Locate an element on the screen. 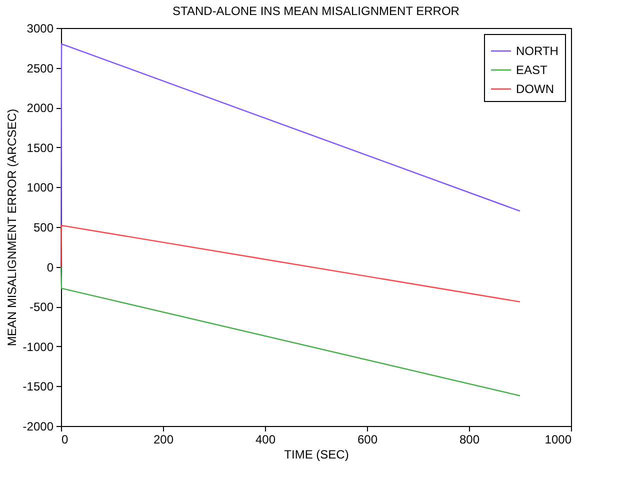 This screenshot has height=479, width=625. y-tick-label: -500 is located at coordinates (41, 307).